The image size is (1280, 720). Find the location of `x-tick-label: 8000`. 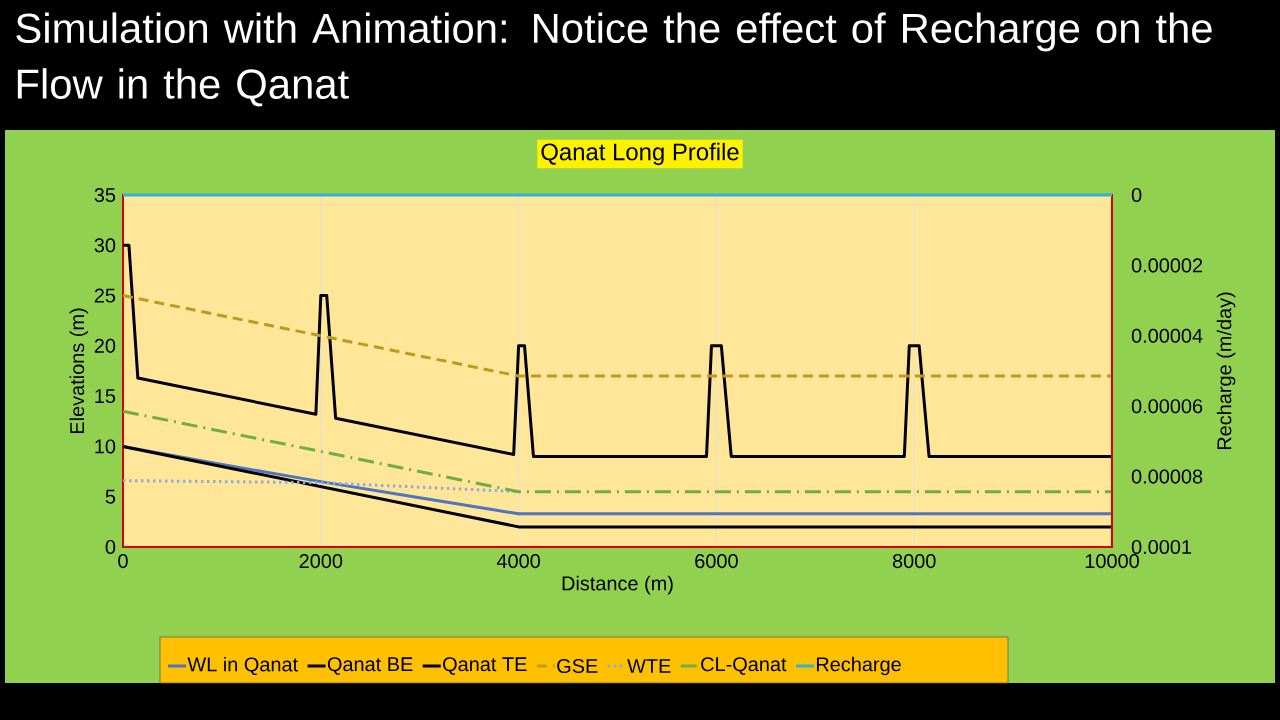

x-tick-label: 8000 is located at coordinates (914, 561).